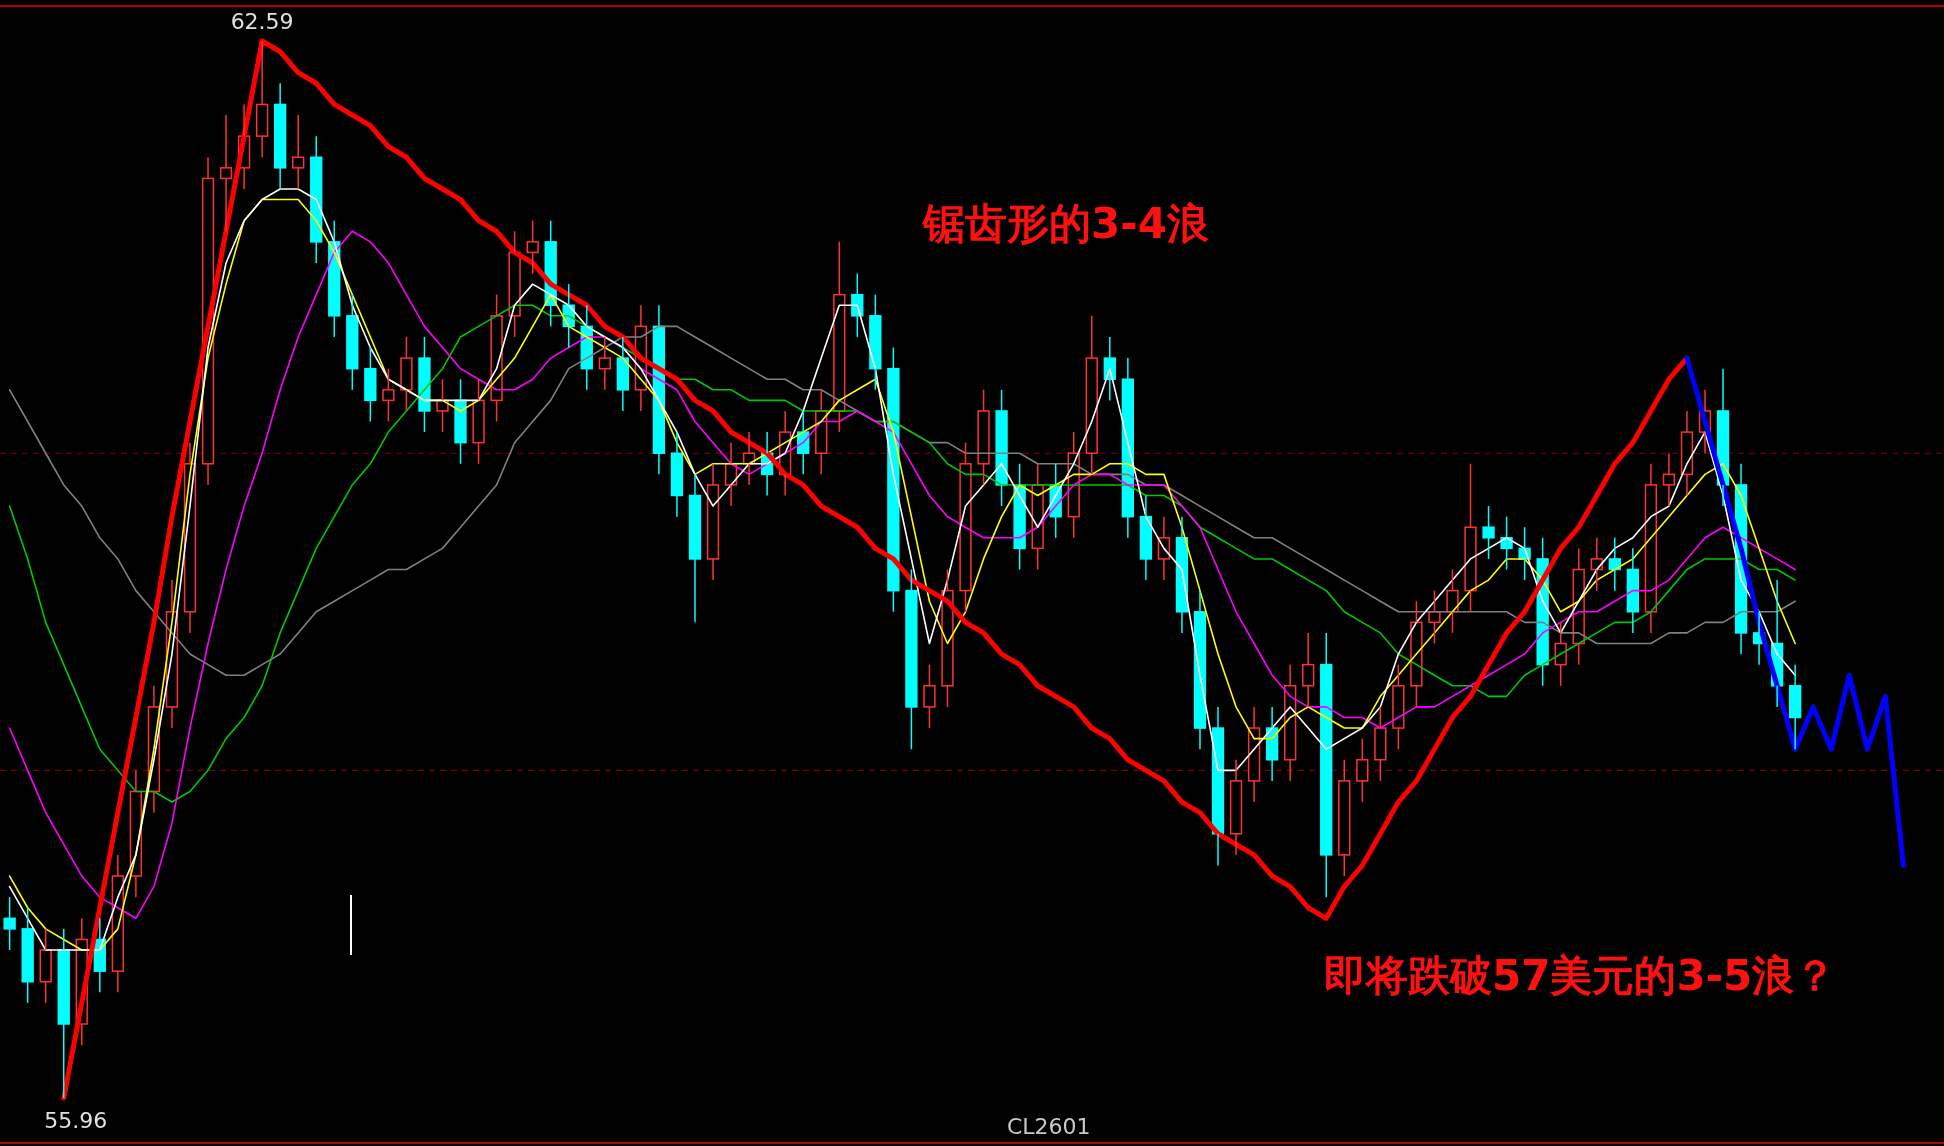  I want to click on text: 62.59, so click(262, 21).